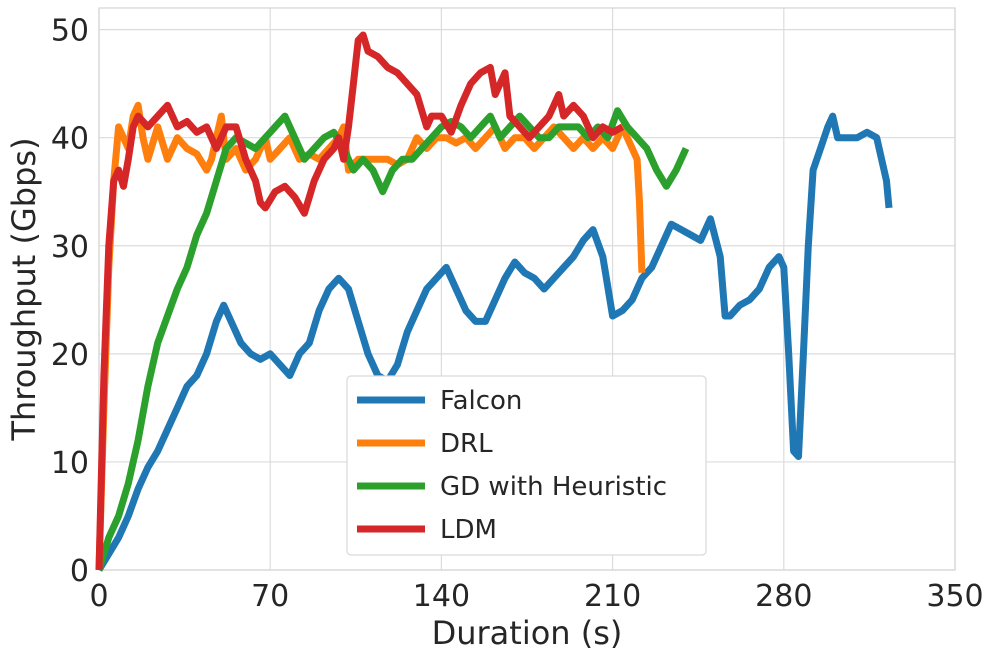  What do you see at coordinates (527, 633) in the screenshot?
I see `x-axis-label: Duration (s)` at bounding box center [527, 633].